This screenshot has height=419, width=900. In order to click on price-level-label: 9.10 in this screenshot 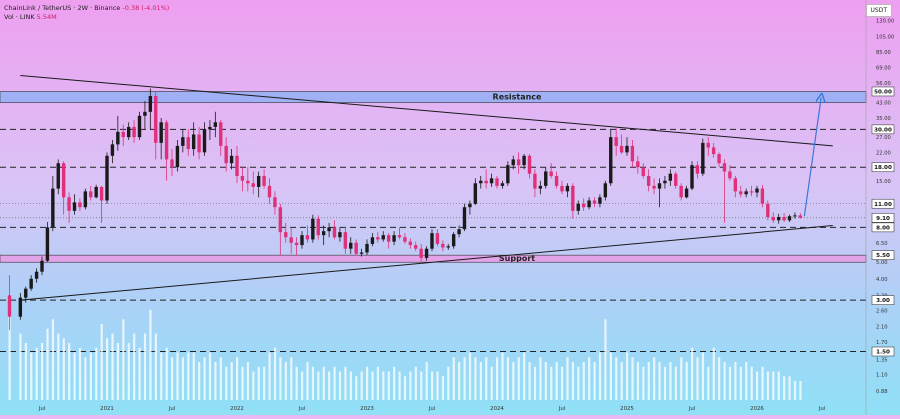, I will do `click(883, 219)`.